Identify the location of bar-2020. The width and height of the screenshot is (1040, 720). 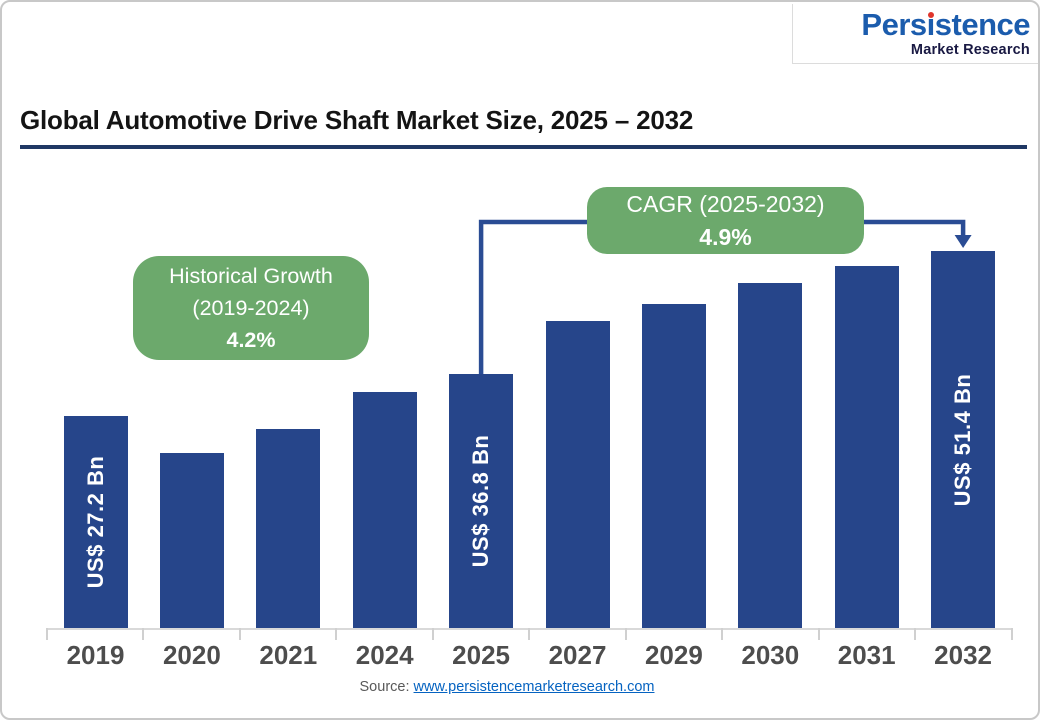
(191, 540).